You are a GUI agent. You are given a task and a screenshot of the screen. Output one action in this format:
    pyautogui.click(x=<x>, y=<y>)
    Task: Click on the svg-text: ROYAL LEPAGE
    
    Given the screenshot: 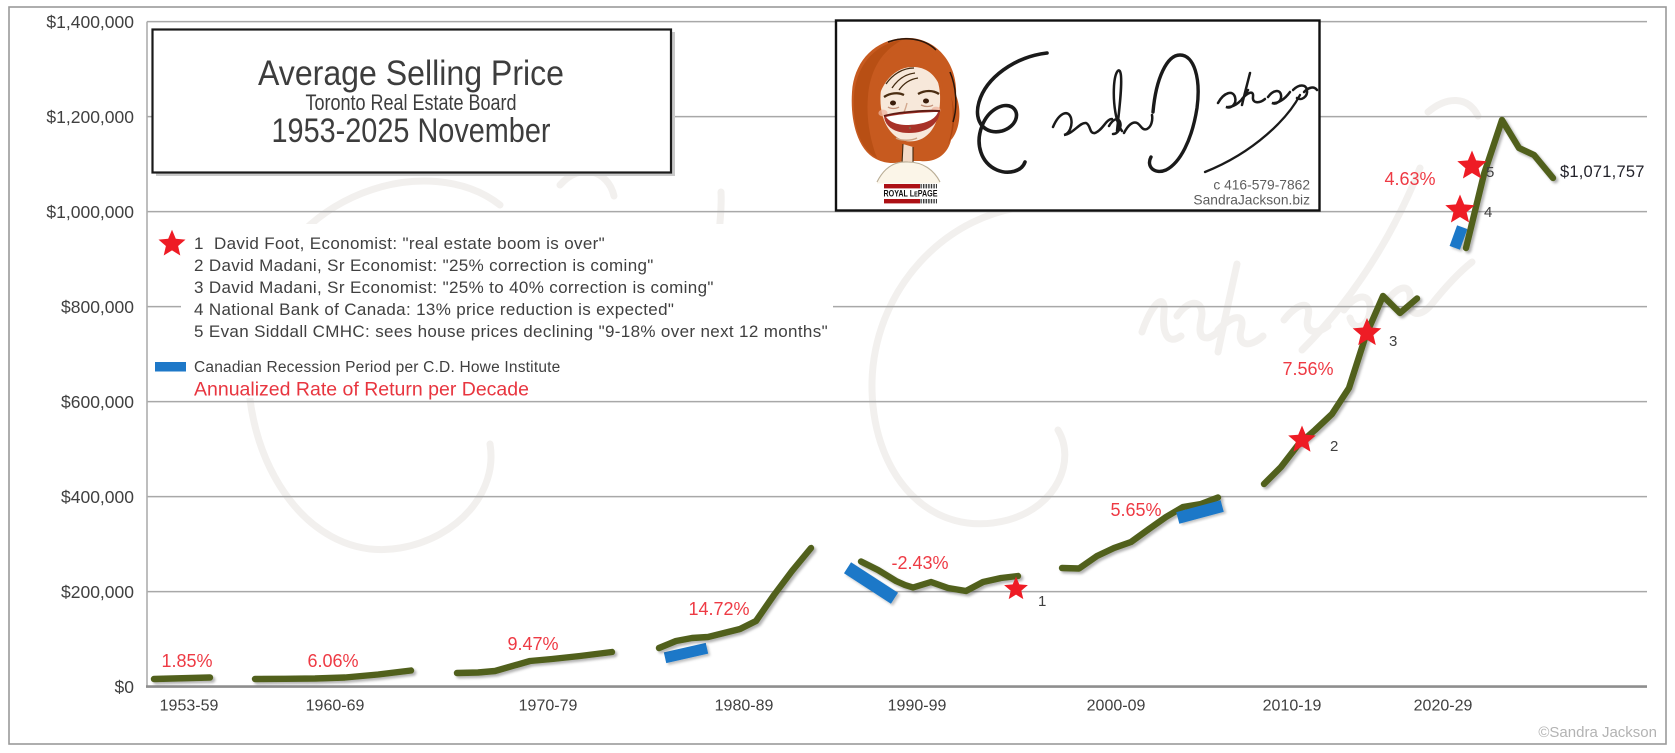 What is the action you would take?
    pyautogui.click(x=911, y=194)
    